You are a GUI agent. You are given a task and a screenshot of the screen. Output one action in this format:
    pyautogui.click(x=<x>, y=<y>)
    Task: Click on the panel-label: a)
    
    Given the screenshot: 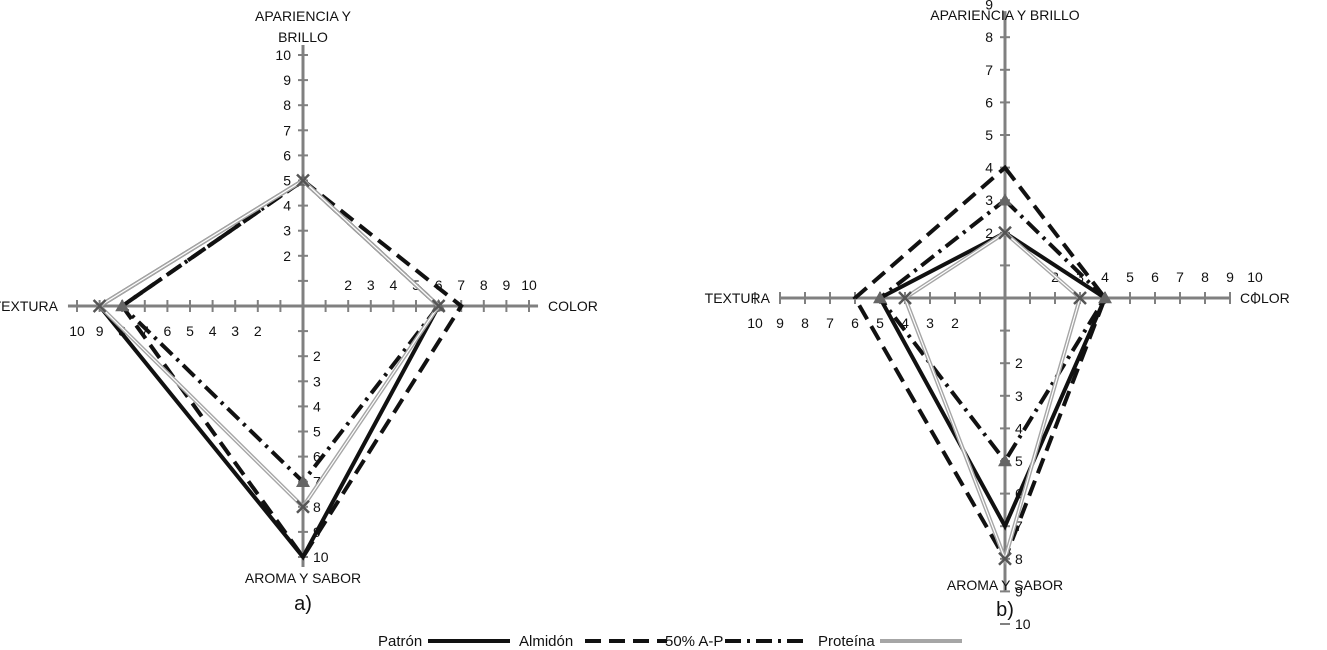 What is the action you would take?
    pyautogui.click(x=303, y=604)
    